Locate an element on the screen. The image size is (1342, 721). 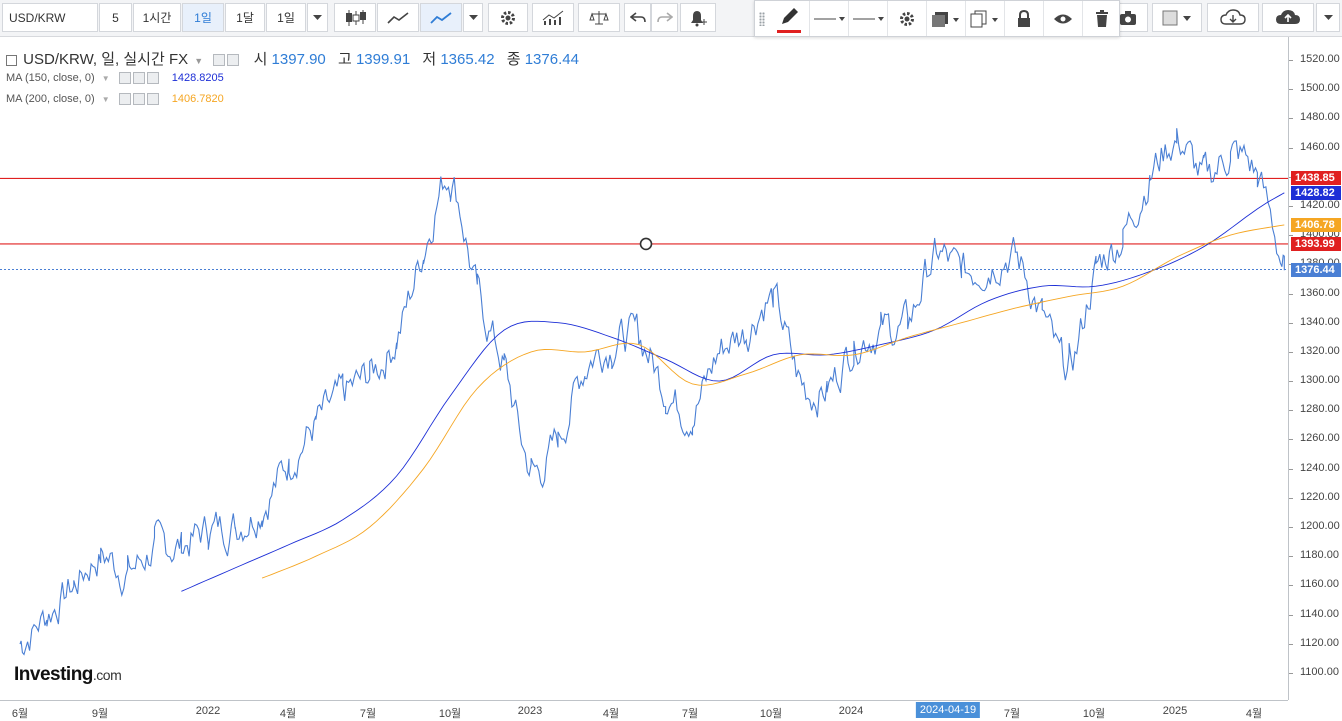
y-tick-label: 1160.00 is located at coordinates (1319, 584).